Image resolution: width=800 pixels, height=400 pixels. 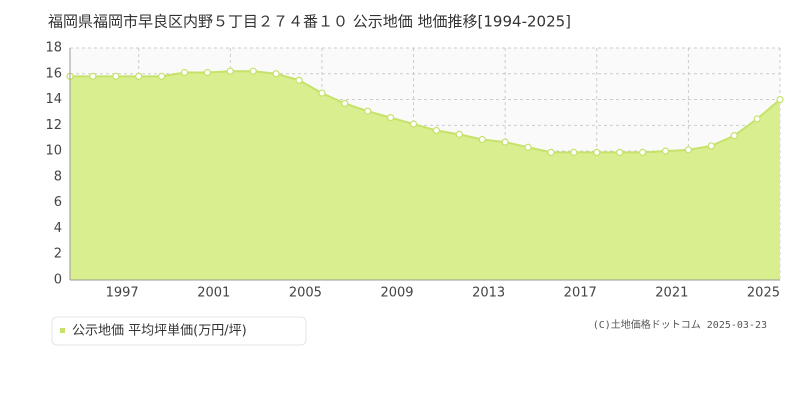 I want to click on y-tick-label: 0, so click(x=58, y=280).